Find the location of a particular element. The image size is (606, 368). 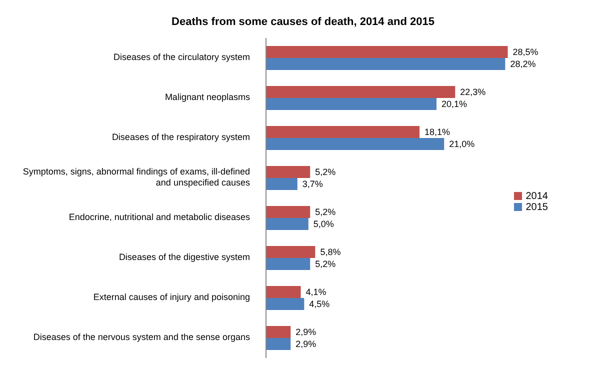

data-label: 5,0% is located at coordinates (323, 224).